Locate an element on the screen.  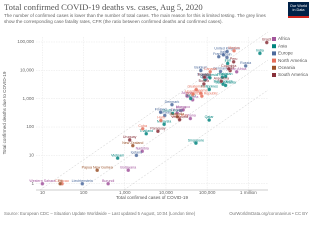
point-label: Ghana is located at coordinates (190, 116).